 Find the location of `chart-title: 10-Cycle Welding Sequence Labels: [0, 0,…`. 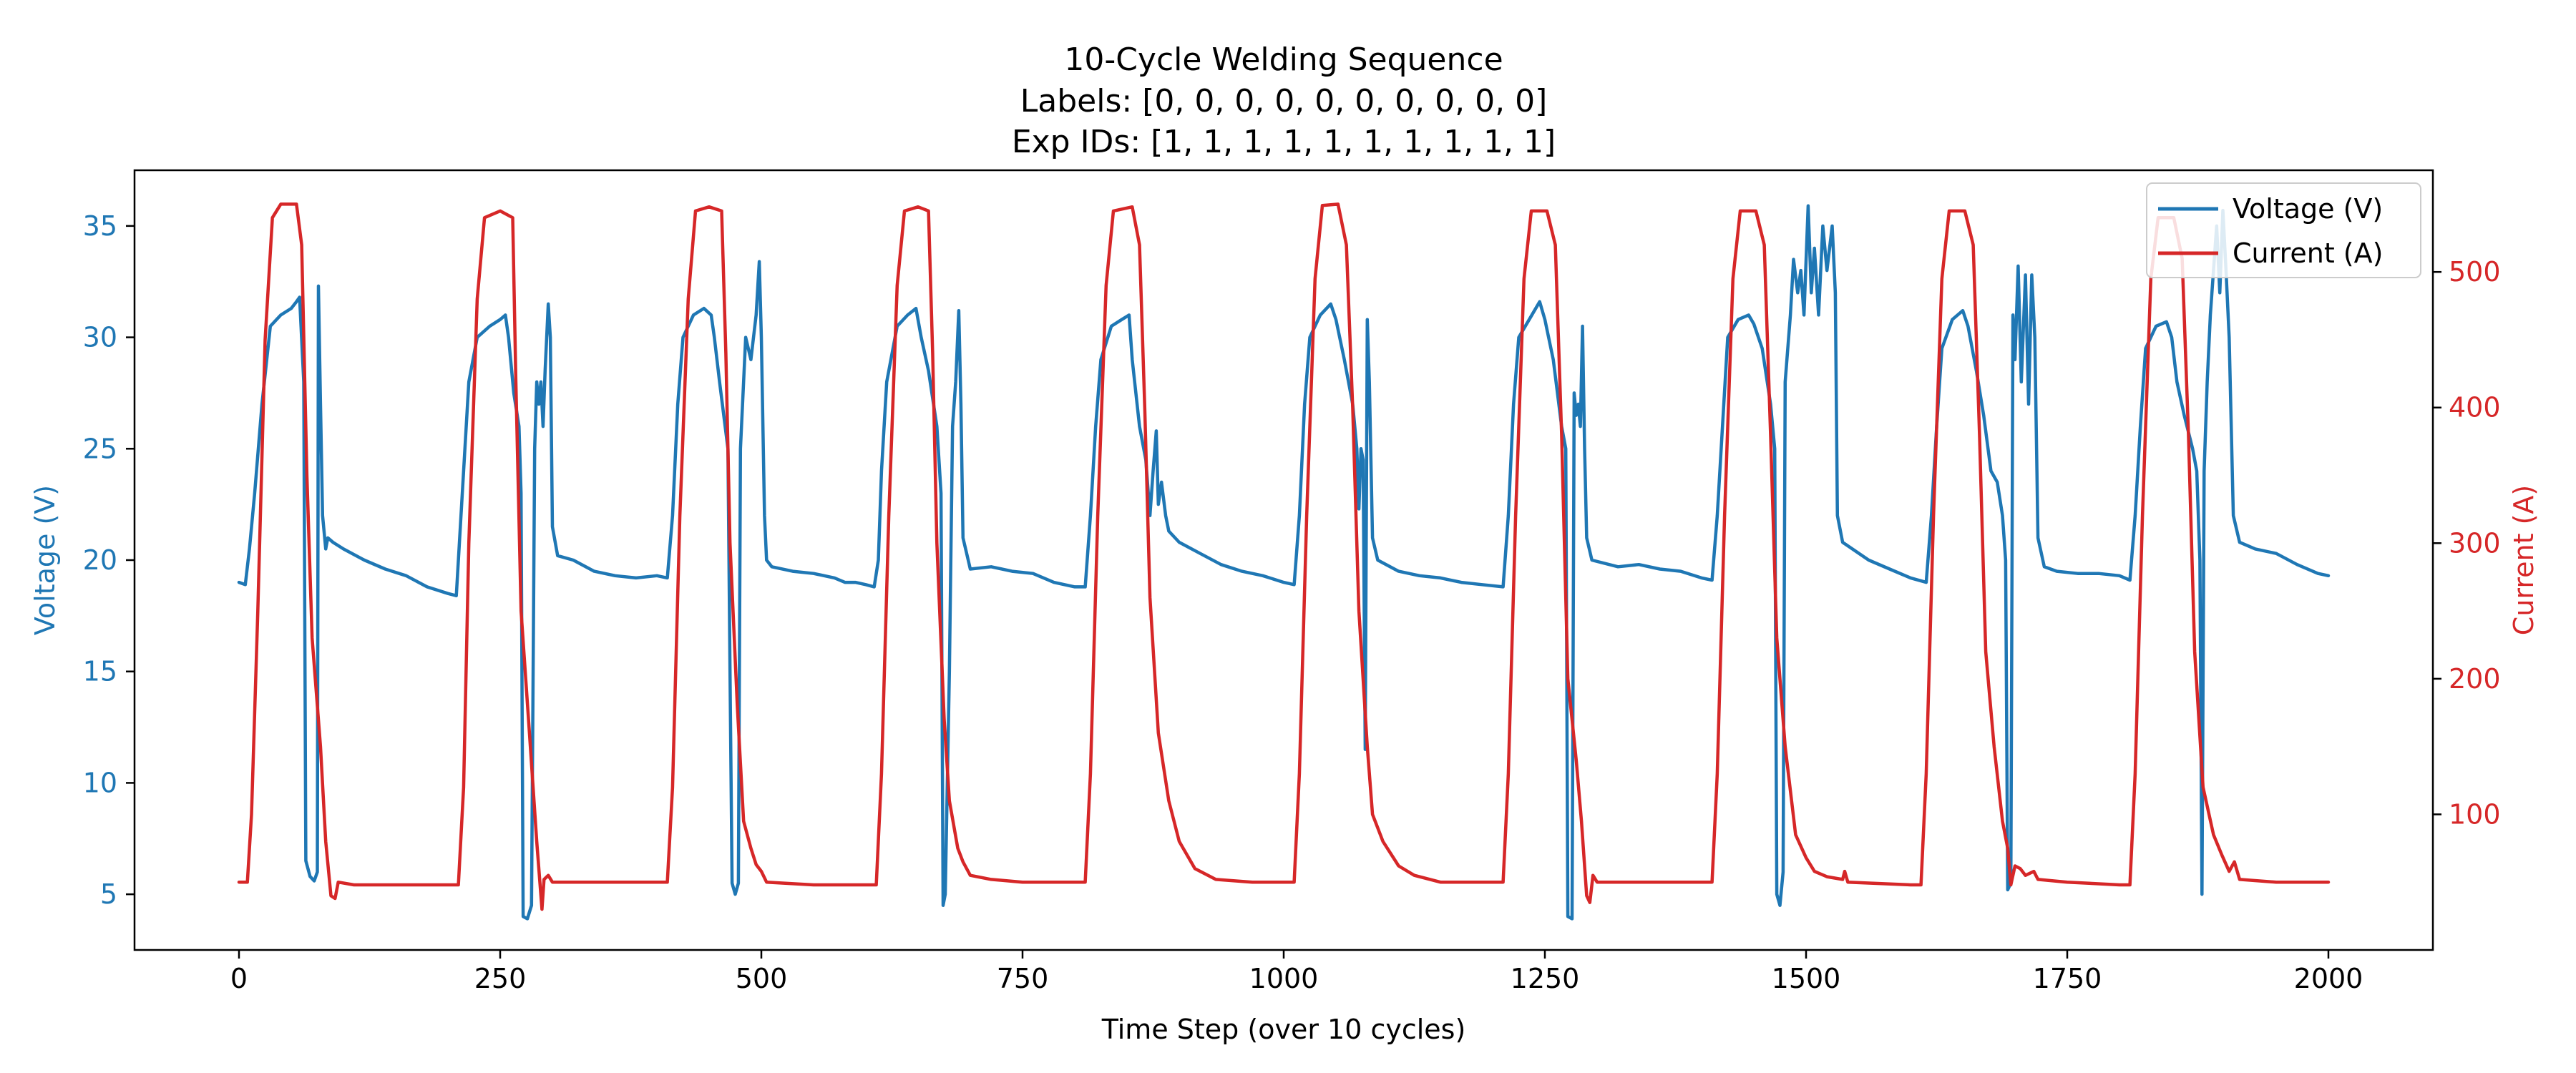

chart-title: 10-Cycle Welding Sequence Labels: [0, 0,… is located at coordinates (1284, 100).